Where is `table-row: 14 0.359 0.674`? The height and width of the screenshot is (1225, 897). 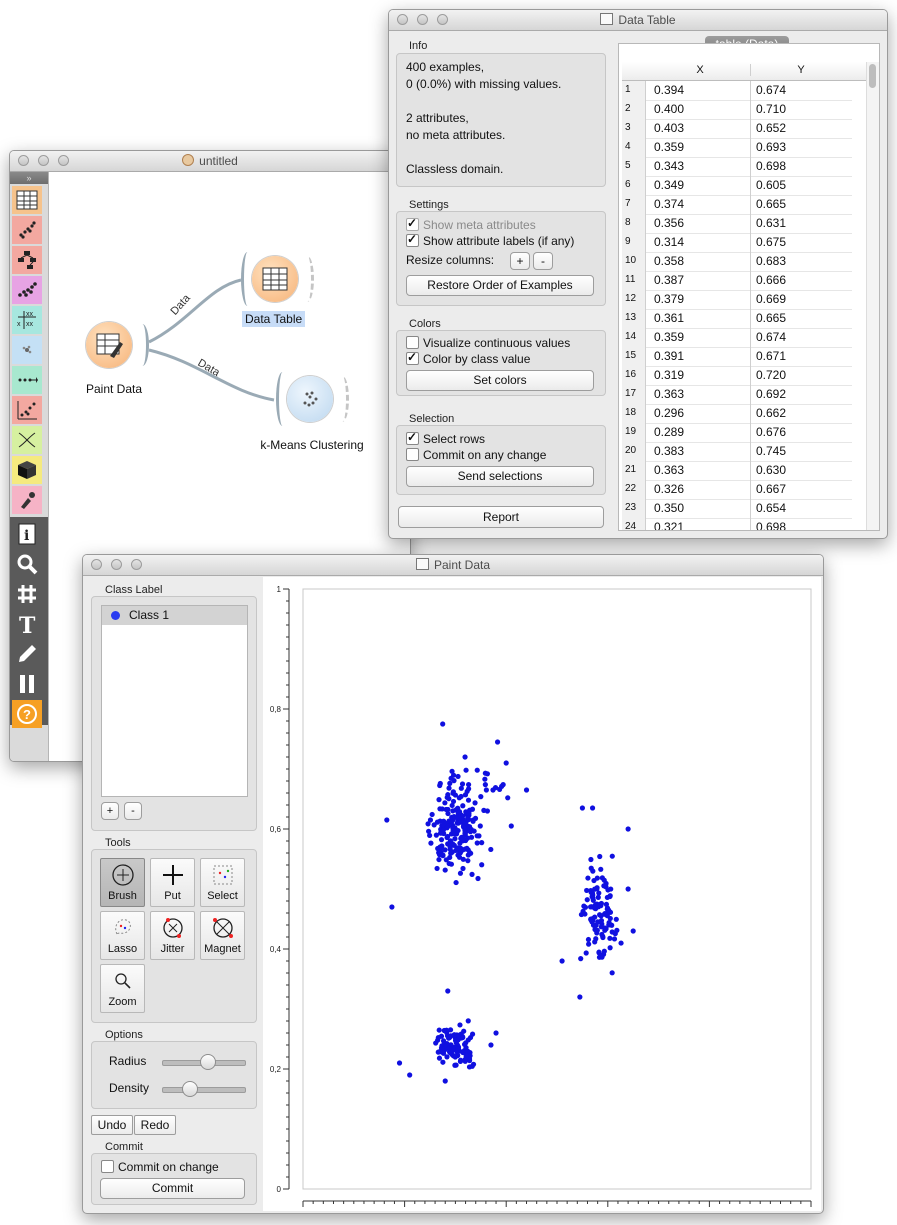 table-row: 14 0.359 0.674 is located at coordinates (737, 338).